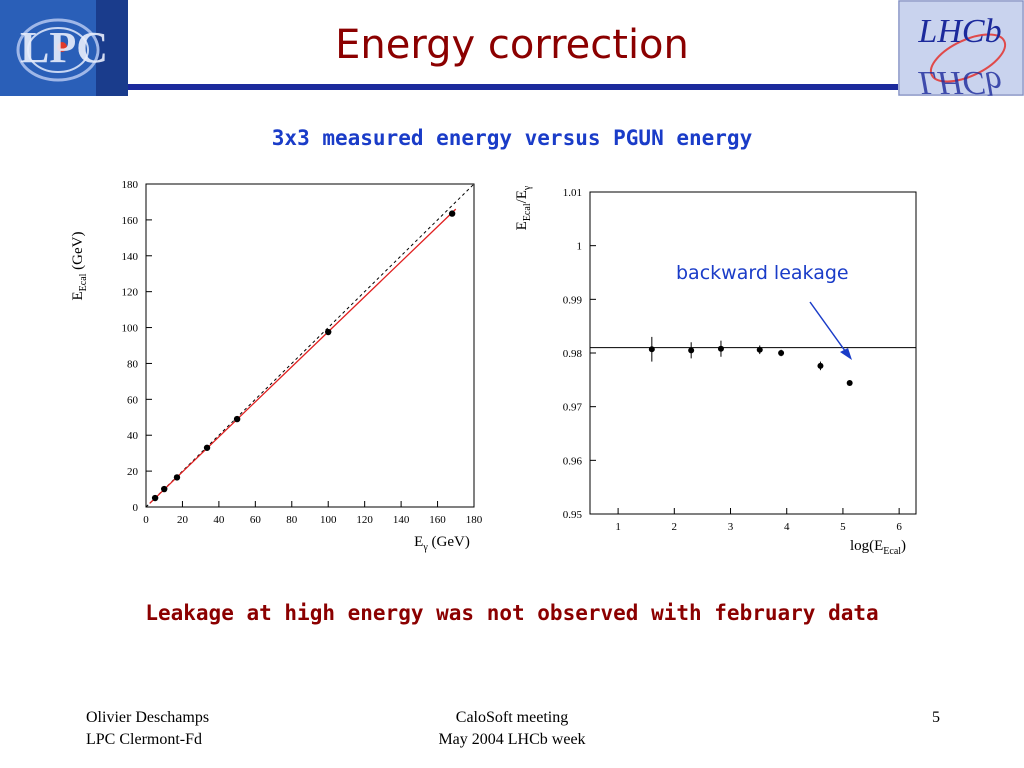  Describe the element at coordinates (148, 717) in the screenshot. I see `footer-author-name: Olivier Deschamps` at that location.